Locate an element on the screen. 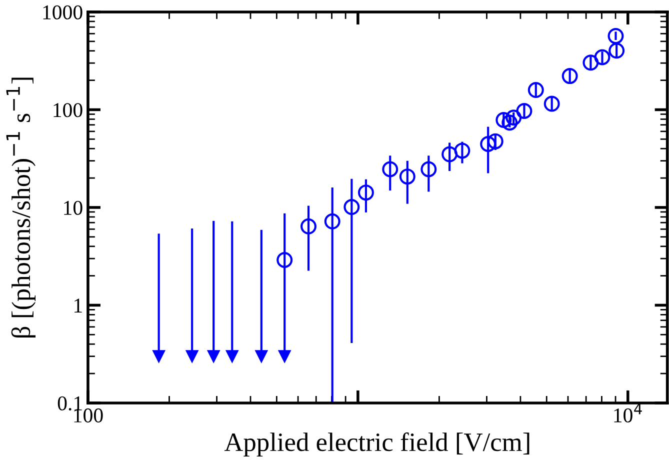 This screenshot has height=460, width=669. y-tick-label: 0.1 is located at coordinates (70, 403).